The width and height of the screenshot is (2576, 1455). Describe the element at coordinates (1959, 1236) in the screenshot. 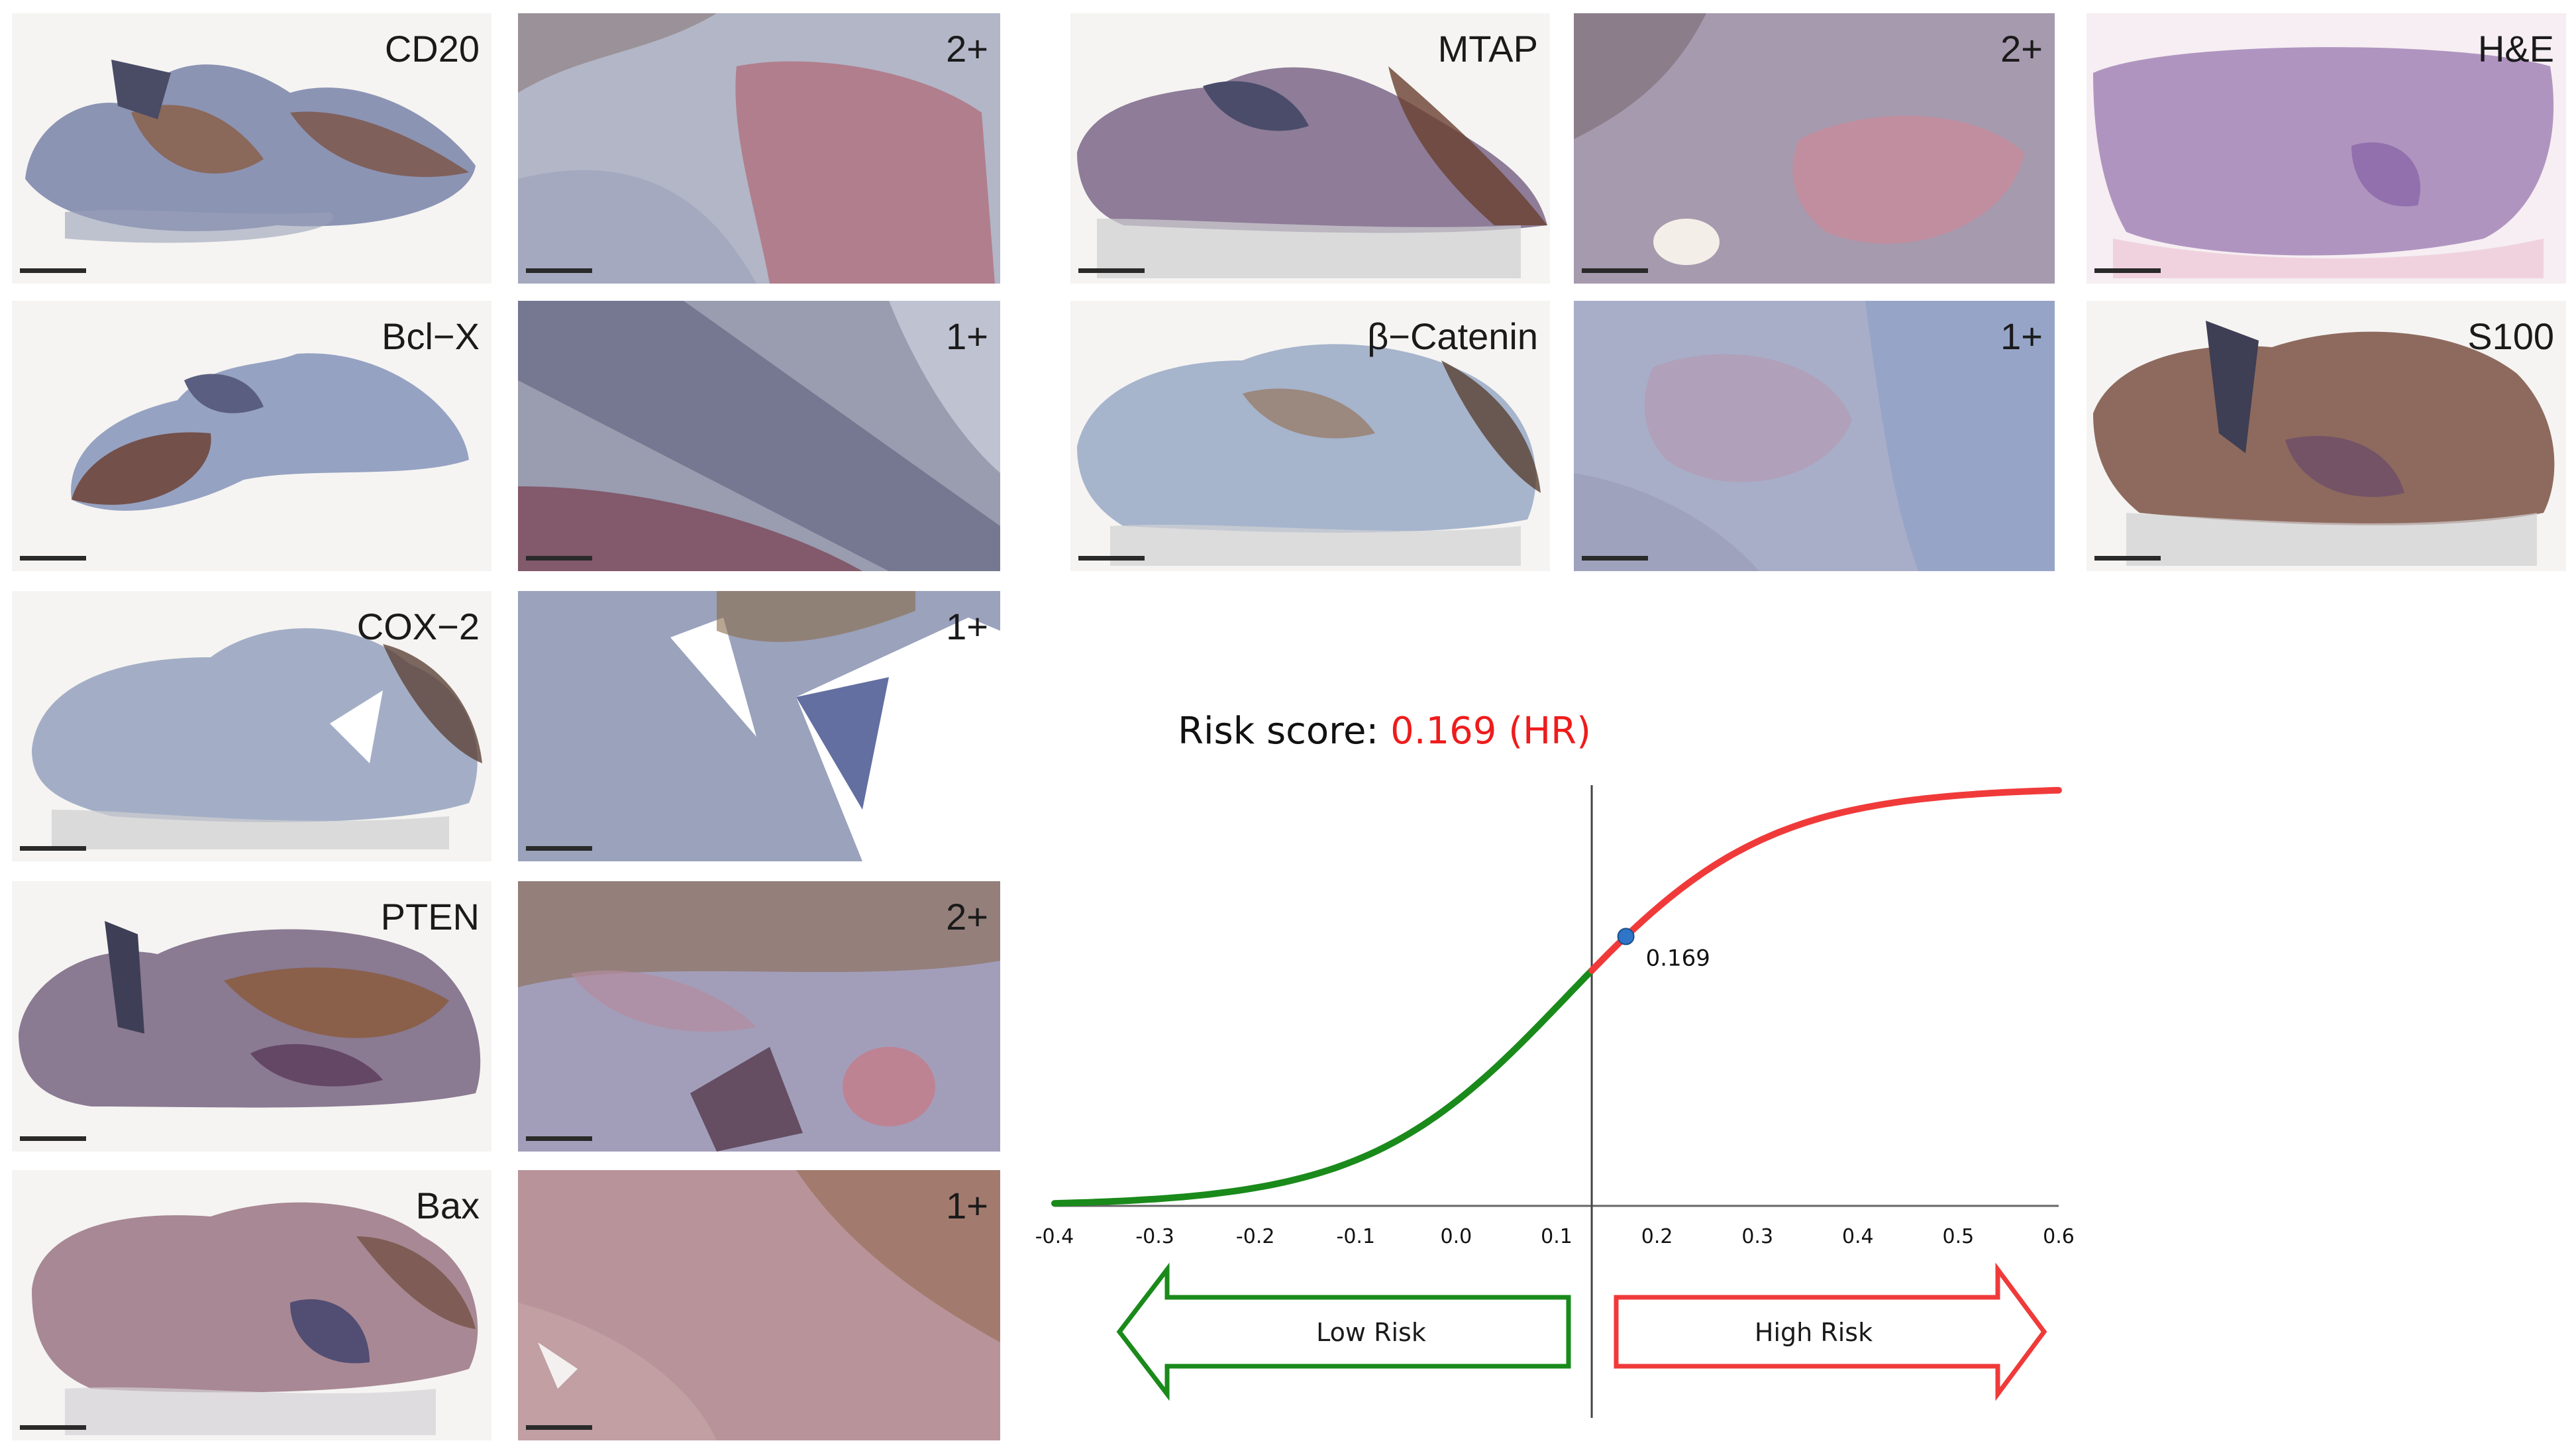

I see `x-tick-label: 0.5` at that location.